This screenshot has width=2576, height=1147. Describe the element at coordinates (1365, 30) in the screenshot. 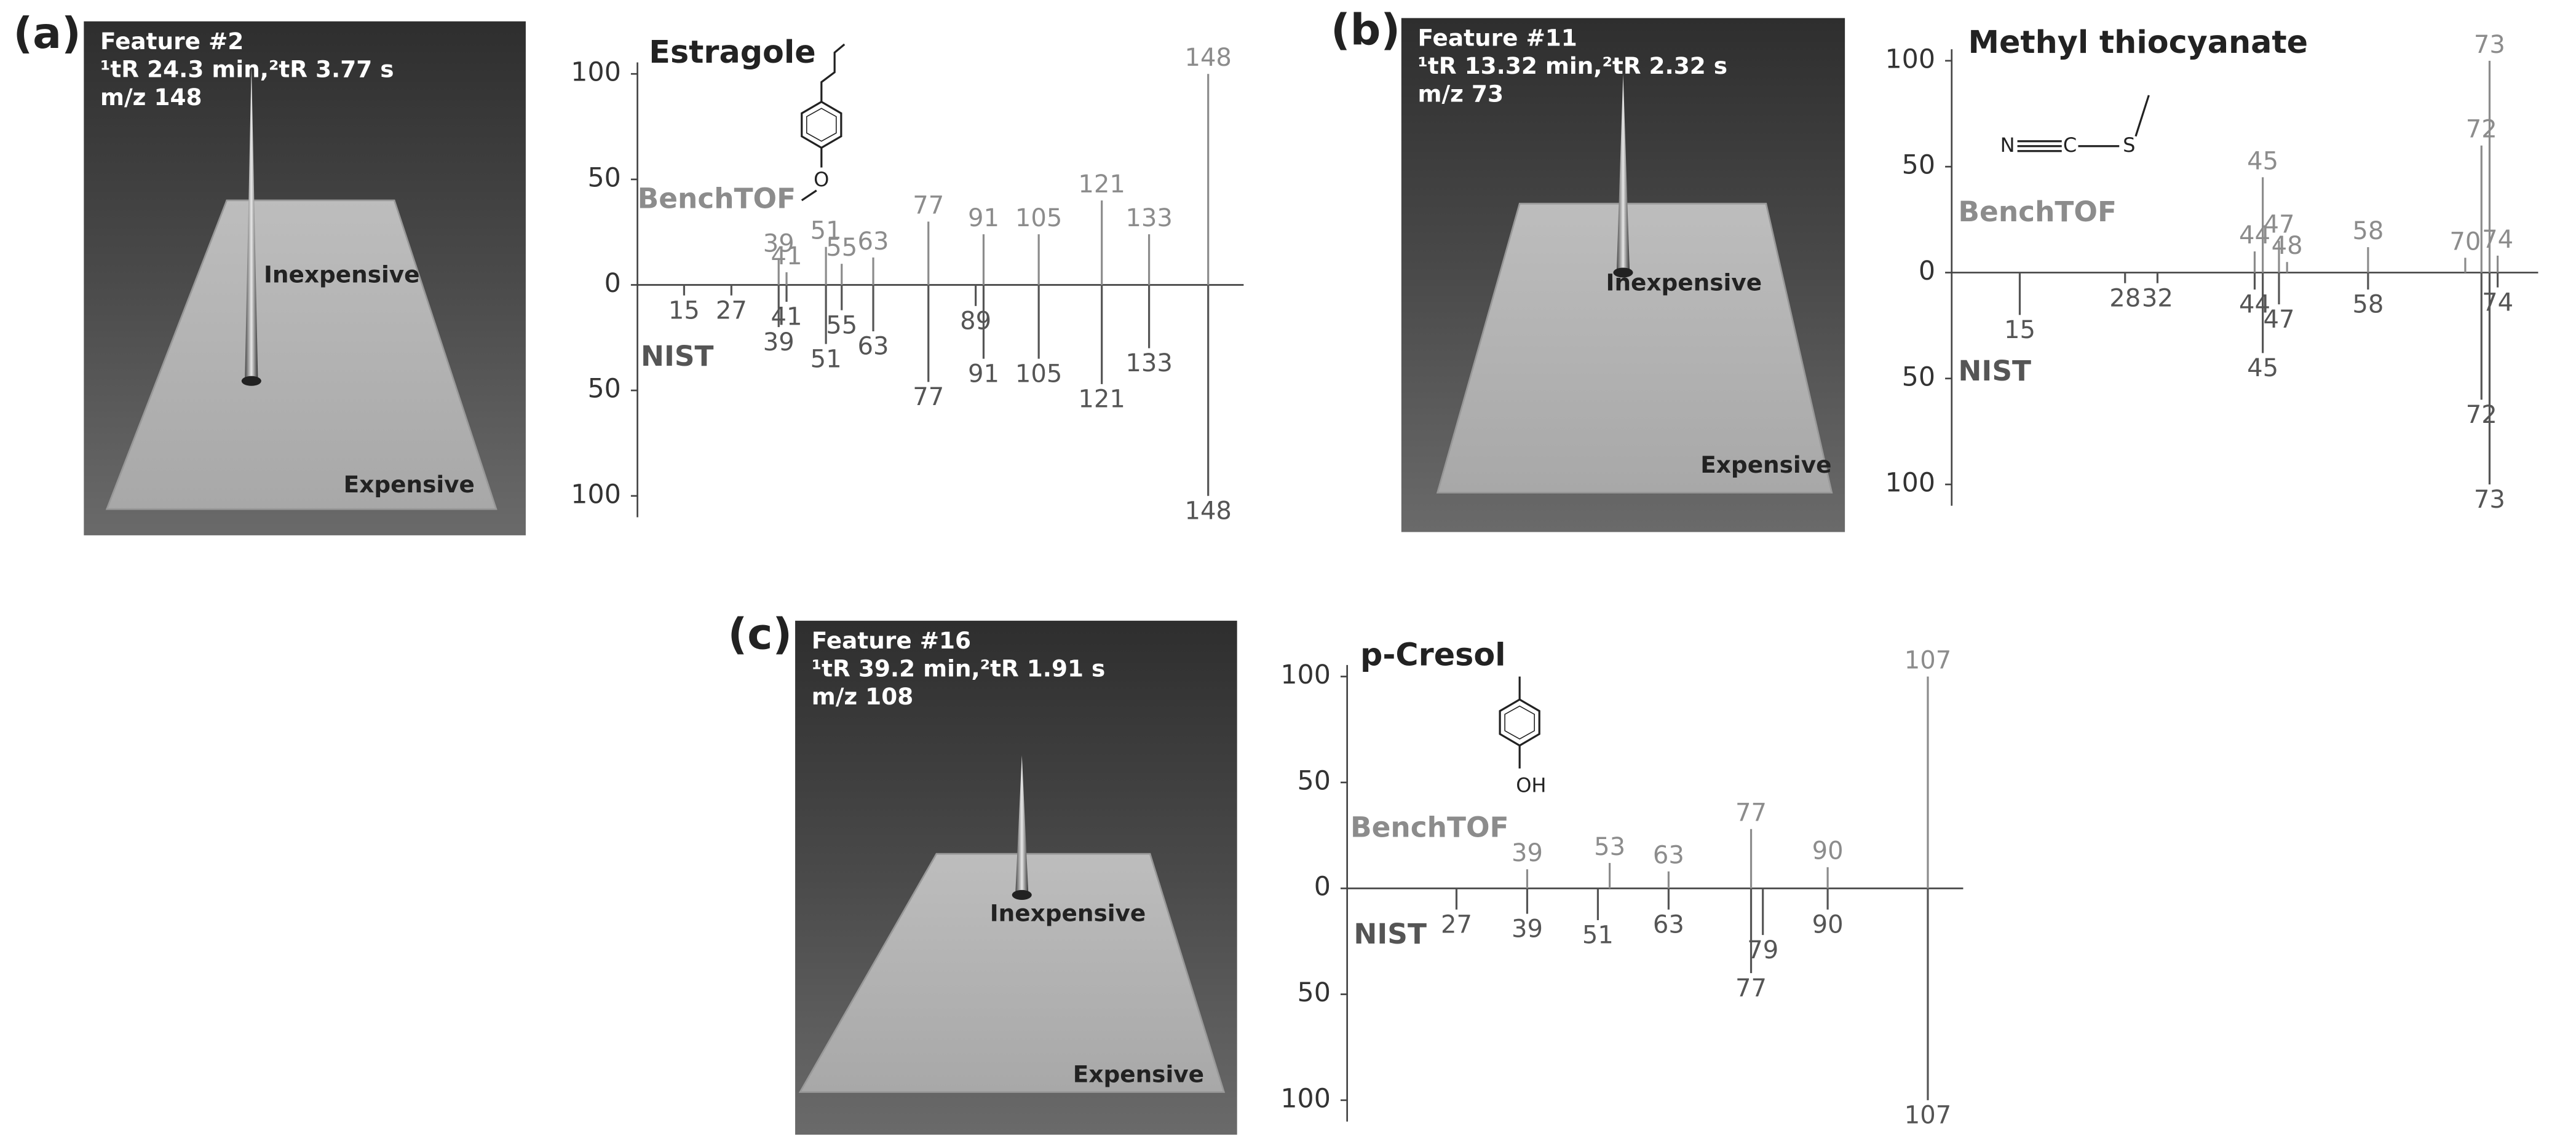

I see `panel-label: (b)` at that location.